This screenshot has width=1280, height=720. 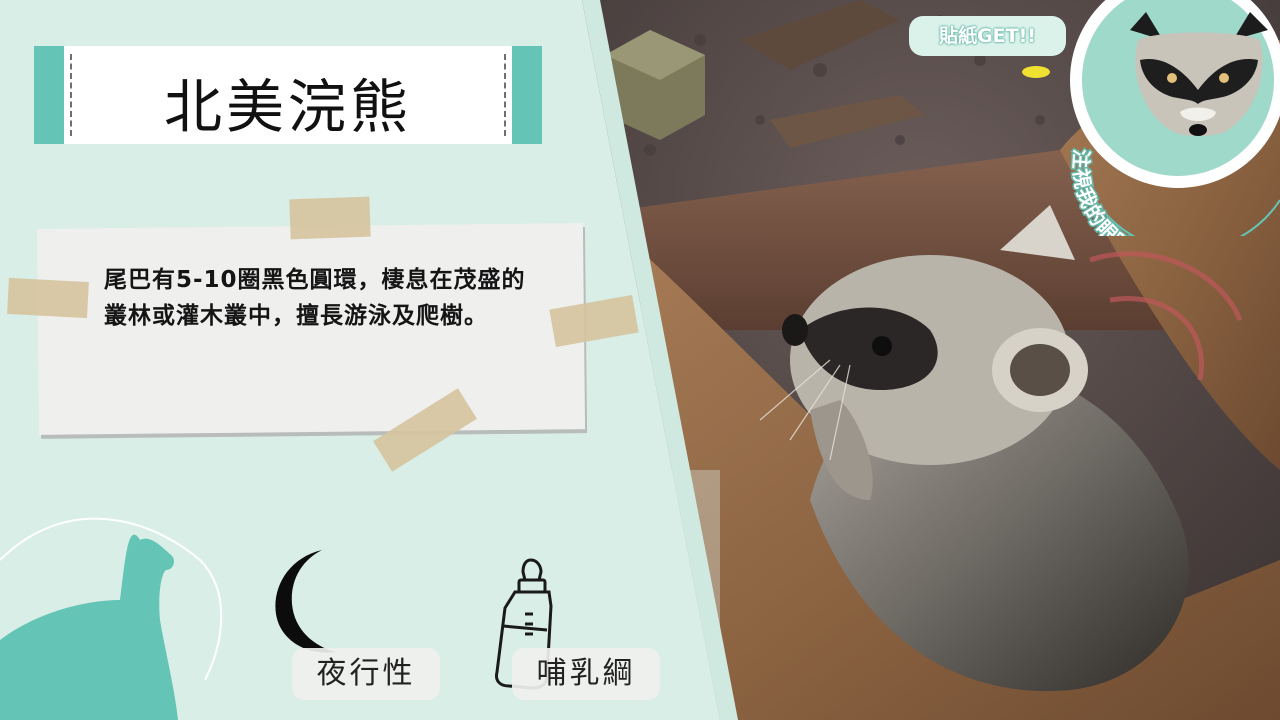 I want to click on tape-left, so click(x=48, y=298).